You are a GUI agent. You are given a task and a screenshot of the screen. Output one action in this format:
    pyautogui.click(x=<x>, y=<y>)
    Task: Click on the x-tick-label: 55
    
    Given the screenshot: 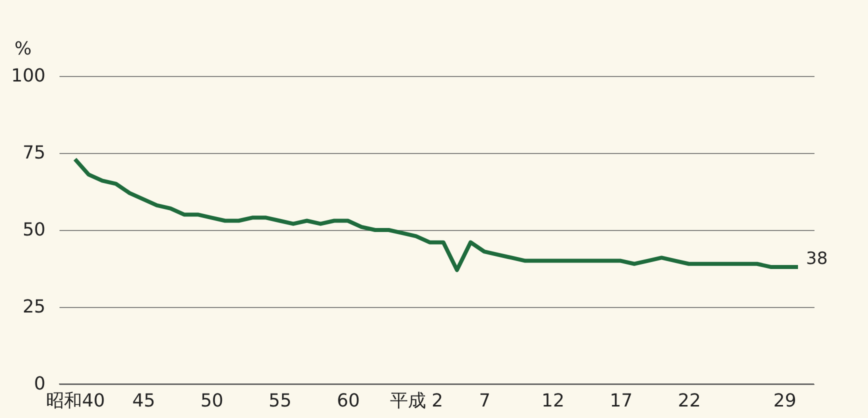 What is the action you would take?
    pyautogui.click(x=280, y=401)
    